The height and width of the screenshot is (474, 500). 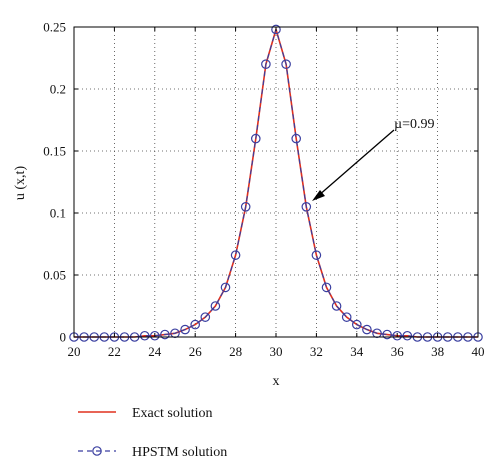 I want to click on legend-label-exact: Exact solution, so click(x=172, y=413).